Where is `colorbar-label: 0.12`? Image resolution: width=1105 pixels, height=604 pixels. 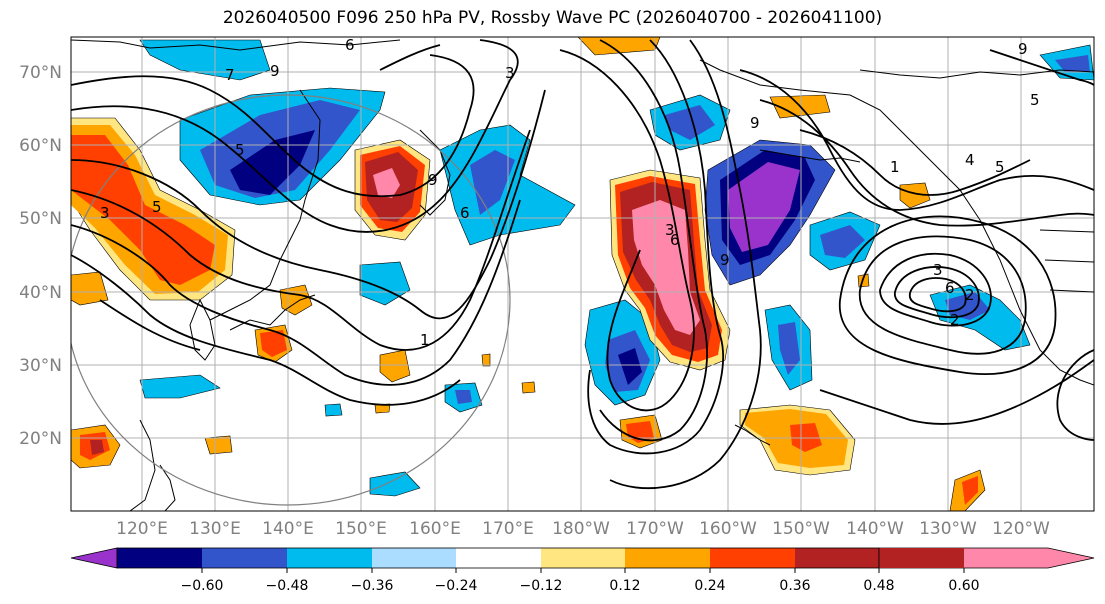
colorbar-label: 0.12 is located at coordinates (624, 586).